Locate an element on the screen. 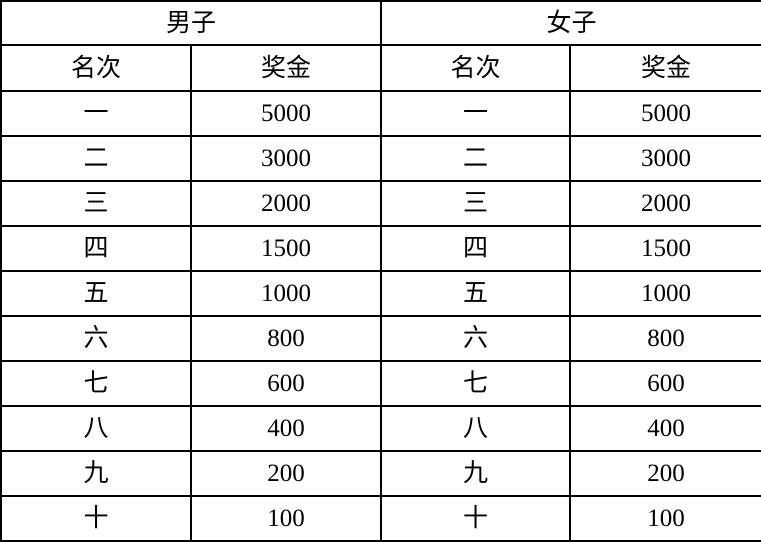 The width and height of the screenshot is (761, 542). table-row: 二 3000 二 3000 is located at coordinates (380, 158).